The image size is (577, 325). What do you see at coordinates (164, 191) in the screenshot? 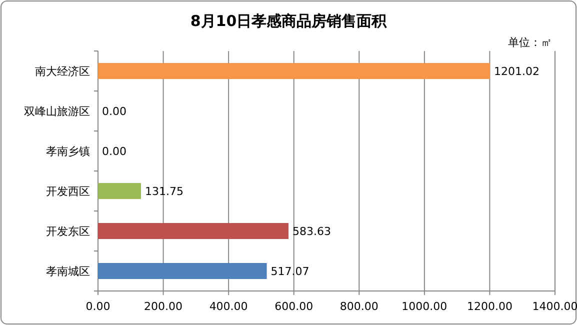
I see `data-label: 131.75` at bounding box center [164, 191].